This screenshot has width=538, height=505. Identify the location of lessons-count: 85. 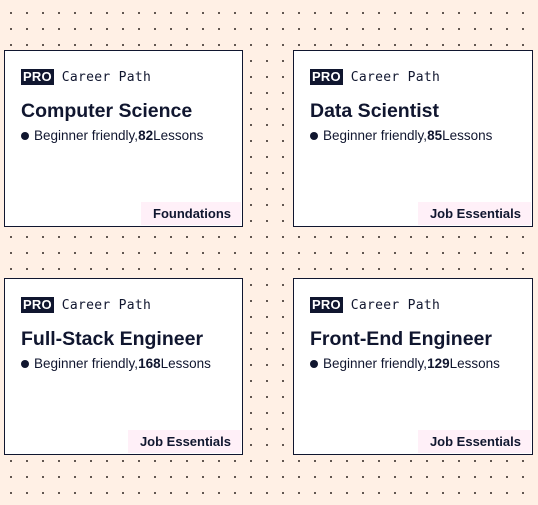
(435, 135).